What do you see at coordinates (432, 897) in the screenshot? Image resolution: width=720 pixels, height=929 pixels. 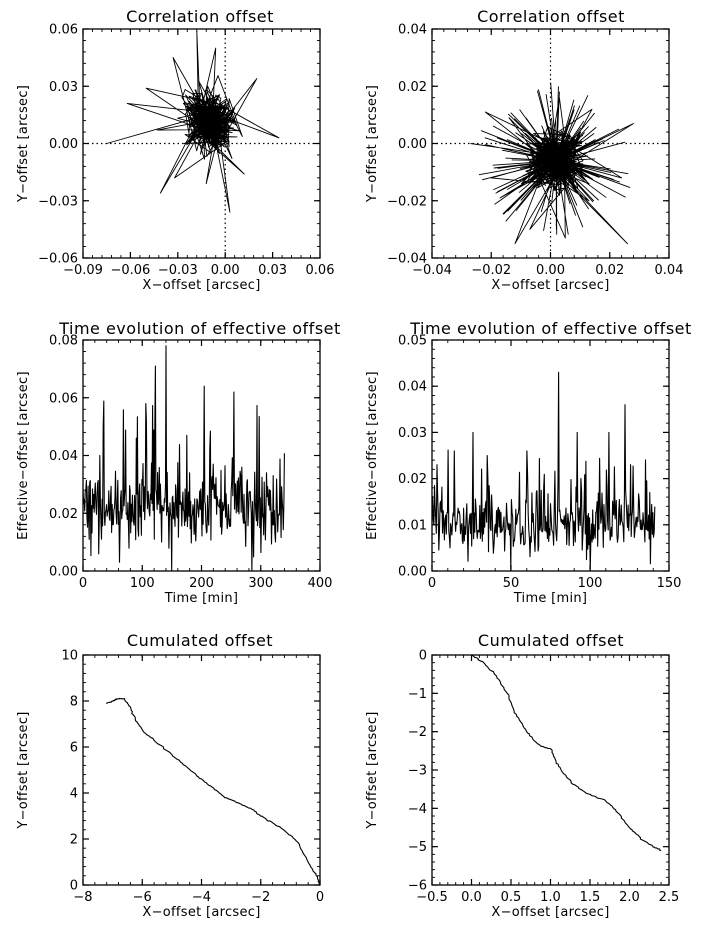 I see `x-tick-label: −0.5` at bounding box center [432, 897].